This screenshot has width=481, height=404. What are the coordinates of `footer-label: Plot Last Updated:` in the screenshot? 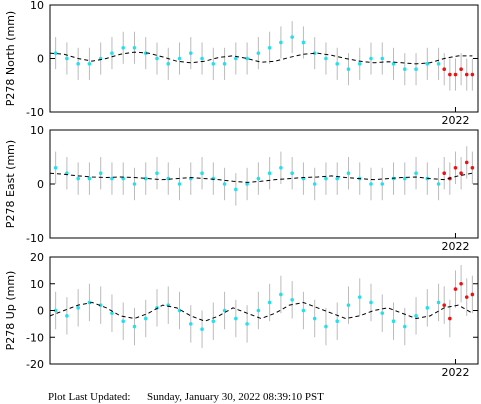 It's located at (89, 397).